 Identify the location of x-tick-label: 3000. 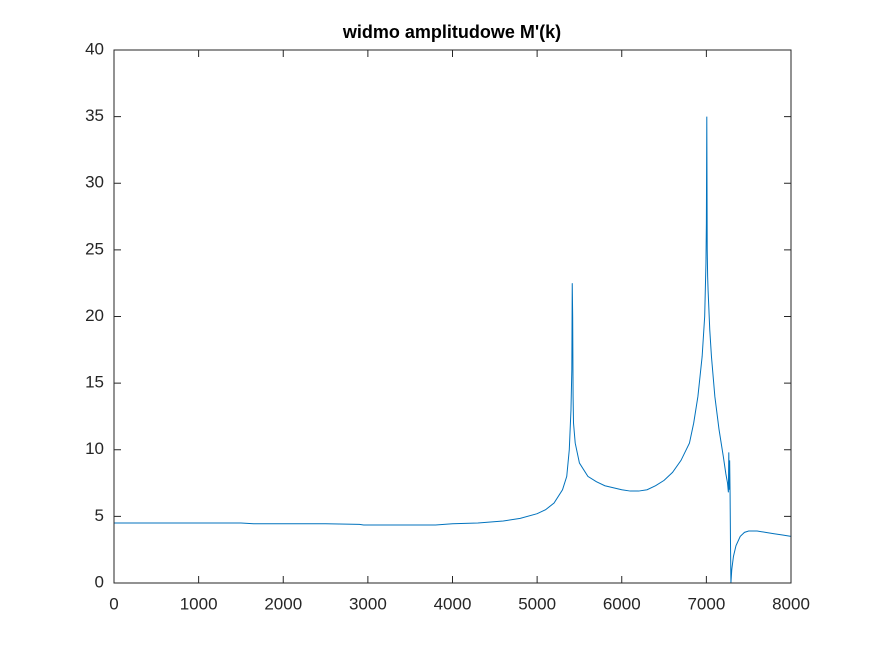
(368, 603).